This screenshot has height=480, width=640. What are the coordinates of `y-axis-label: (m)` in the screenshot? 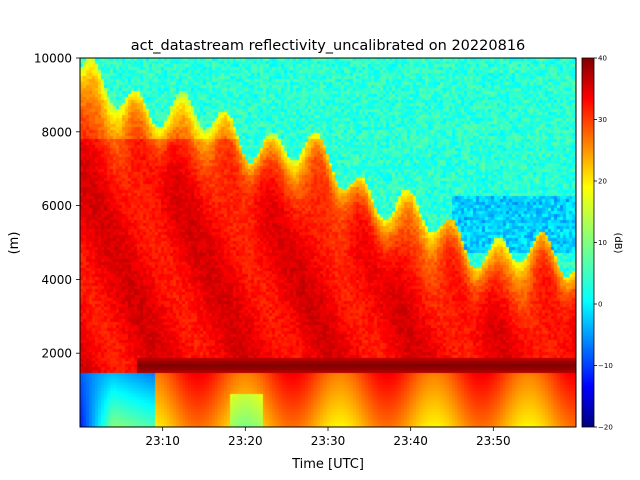 It's located at (14, 243).